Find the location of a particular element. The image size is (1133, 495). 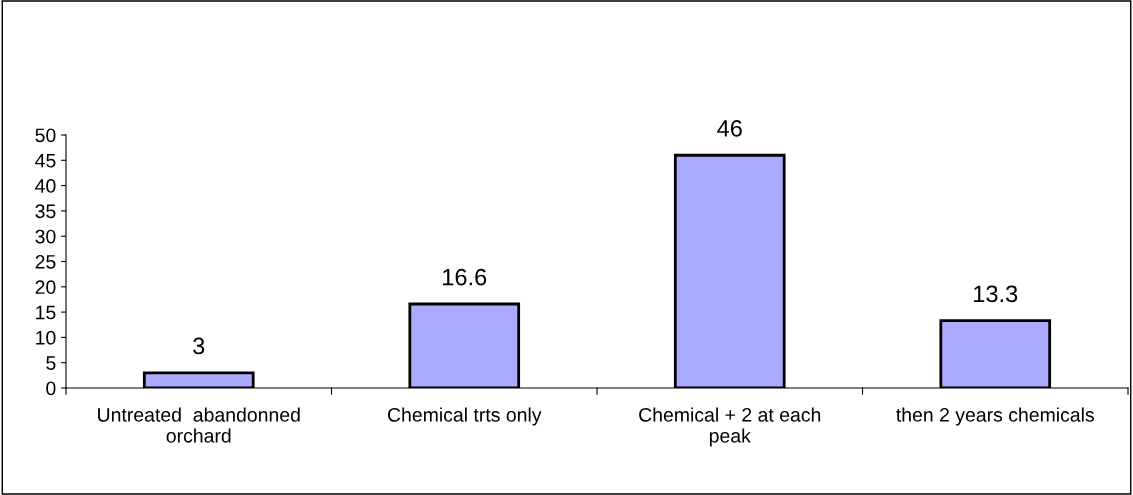

y-tick-label: 25 is located at coordinates (45, 261).